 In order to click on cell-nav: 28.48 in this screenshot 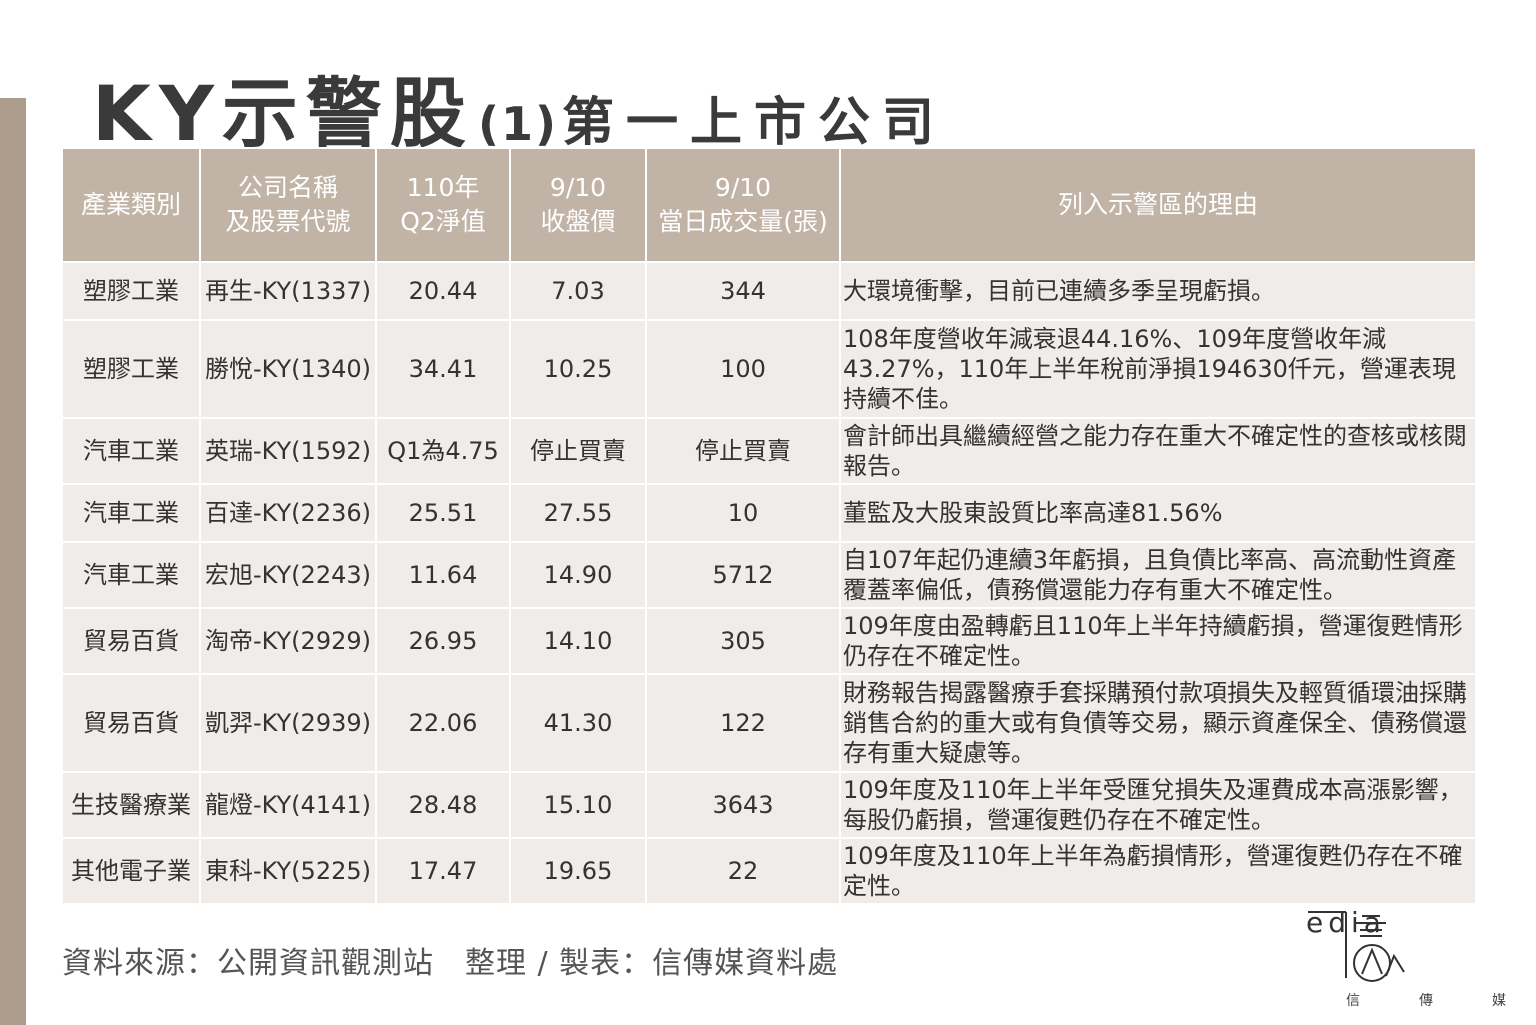, I will do `click(443, 805)`.